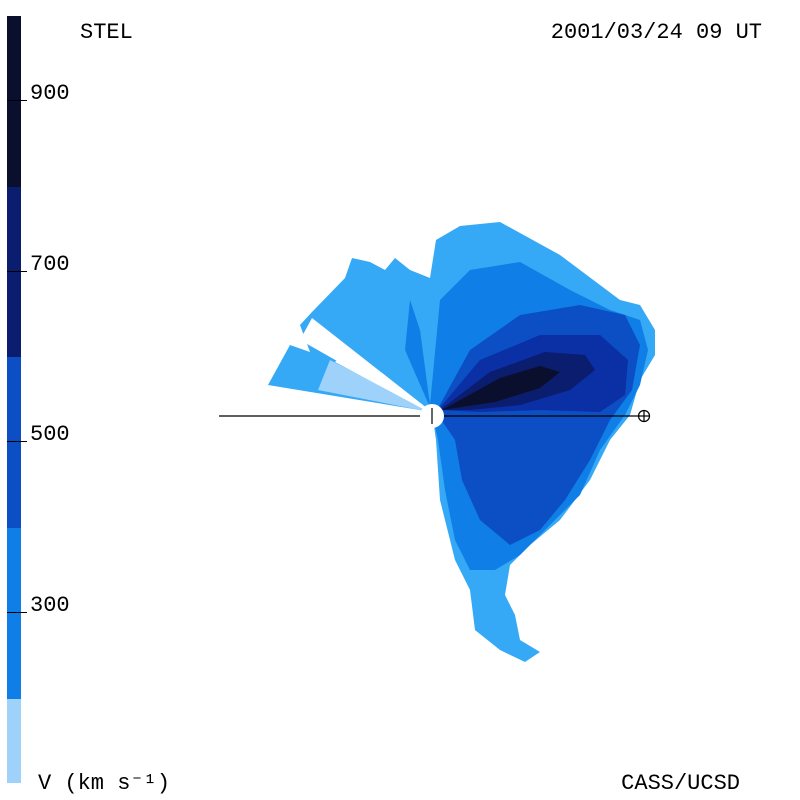 This screenshot has width=800, height=800. I want to click on velocity-colorbar, so click(14, 399).